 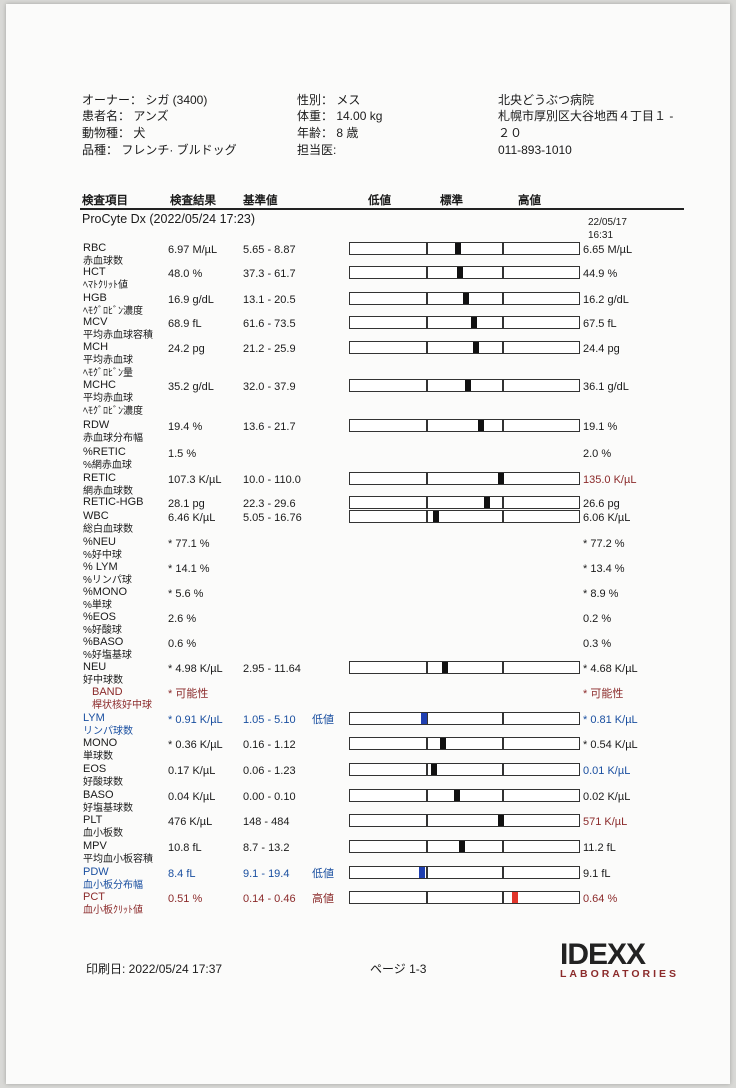 What do you see at coordinates (599, 848) in the screenshot?
I see `previous-result: 11.2 fL` at bounding box center [599, 848].